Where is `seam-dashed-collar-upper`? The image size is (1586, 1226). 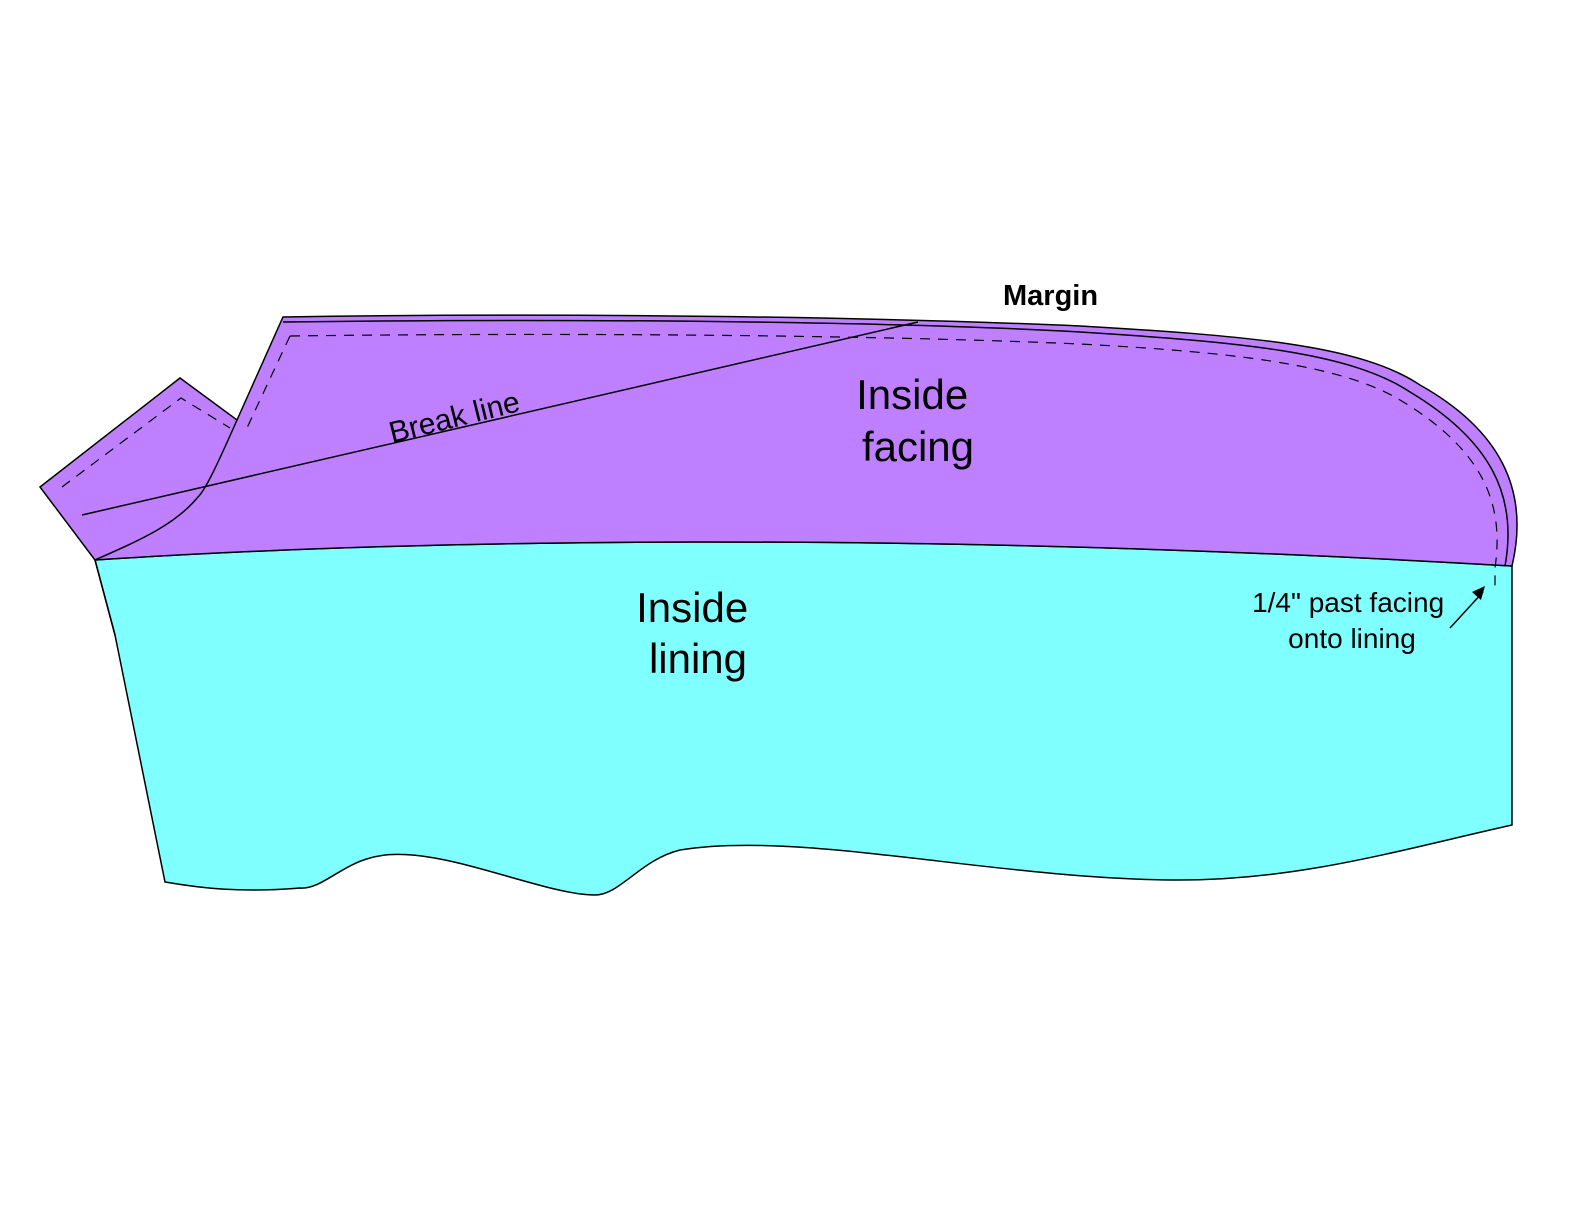
seam-dashed-collar-upper is located at coordinates (268, 383).